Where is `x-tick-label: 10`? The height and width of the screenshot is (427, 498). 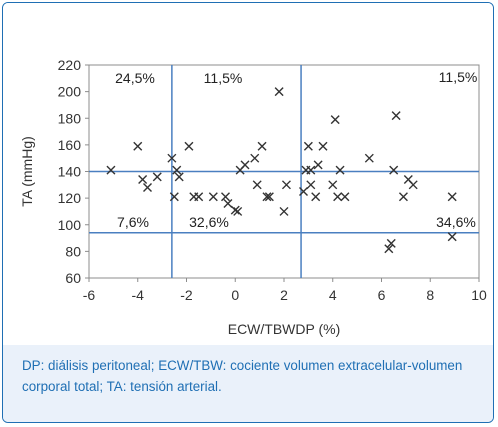 x-tick-label: 10 is located at coordinates (479, 295).